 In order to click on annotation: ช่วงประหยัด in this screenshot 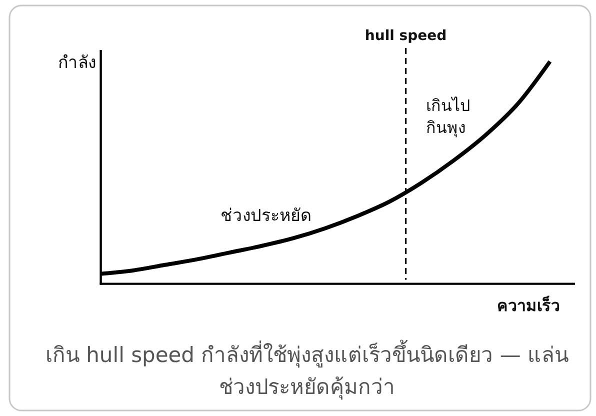, I will do `click(266, 216)`.